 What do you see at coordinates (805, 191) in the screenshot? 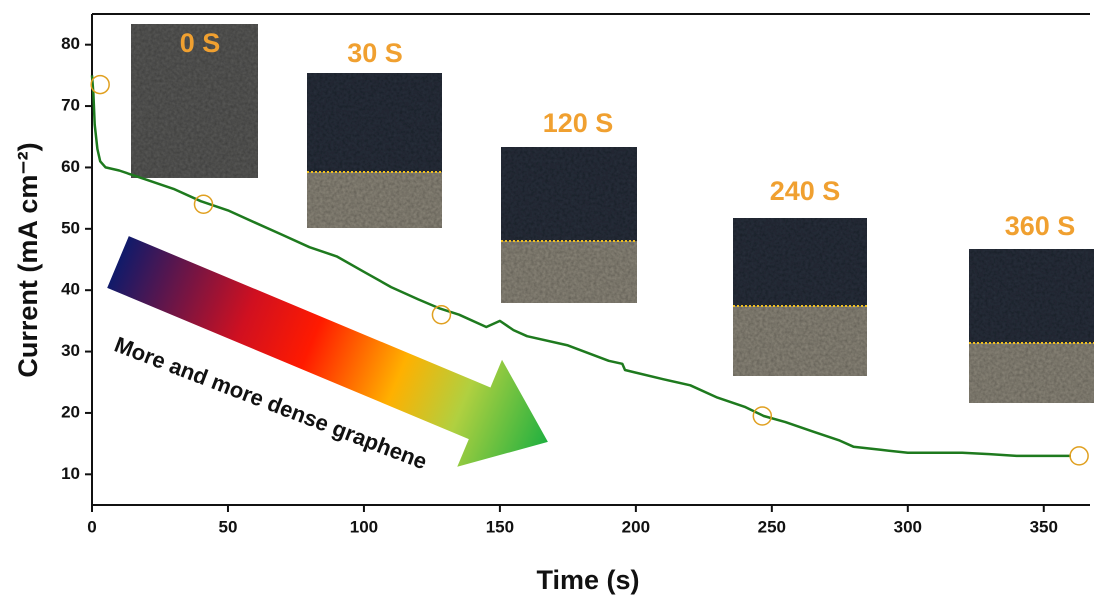
I see `inset-label: 240 S` at bounding box center [805, 191].